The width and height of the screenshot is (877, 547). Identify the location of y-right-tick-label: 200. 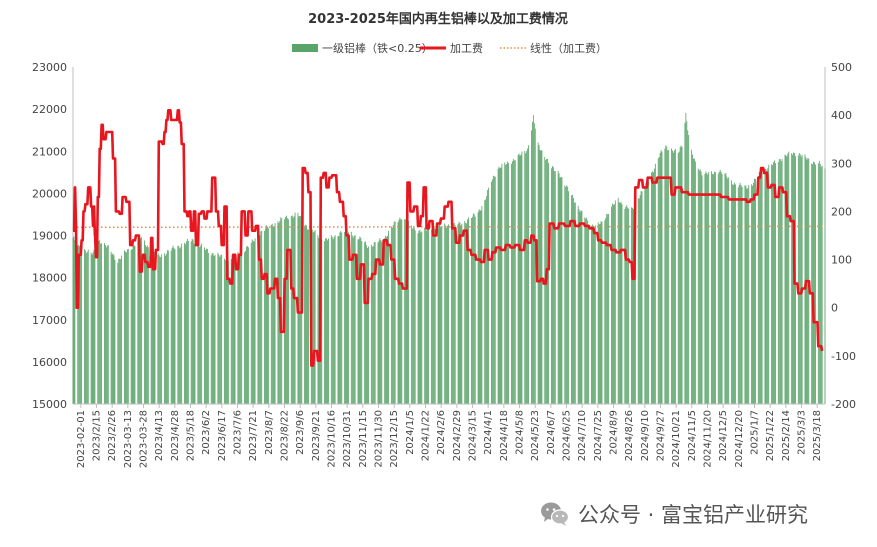
(841, 211).